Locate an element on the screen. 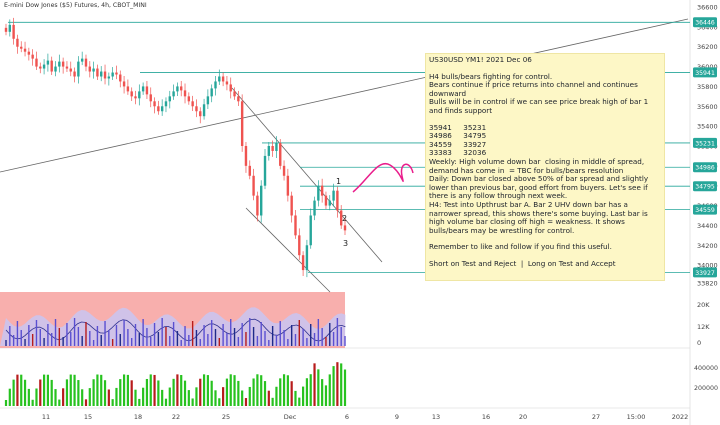 Image resolution: width=720 pixels, height=425 pixels. price-tick-label: 34200 is located at coordinates (707, 246).